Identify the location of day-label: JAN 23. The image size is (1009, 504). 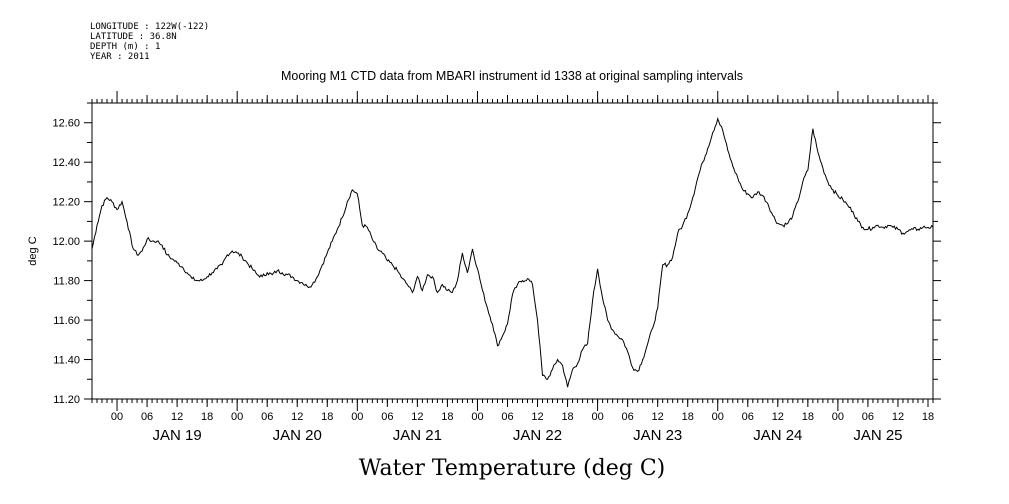
(657, 435).